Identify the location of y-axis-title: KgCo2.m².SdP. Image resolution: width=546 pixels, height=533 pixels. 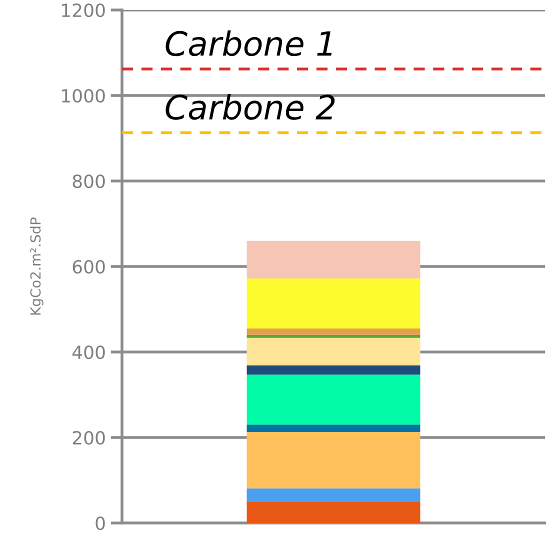
(37, 266).